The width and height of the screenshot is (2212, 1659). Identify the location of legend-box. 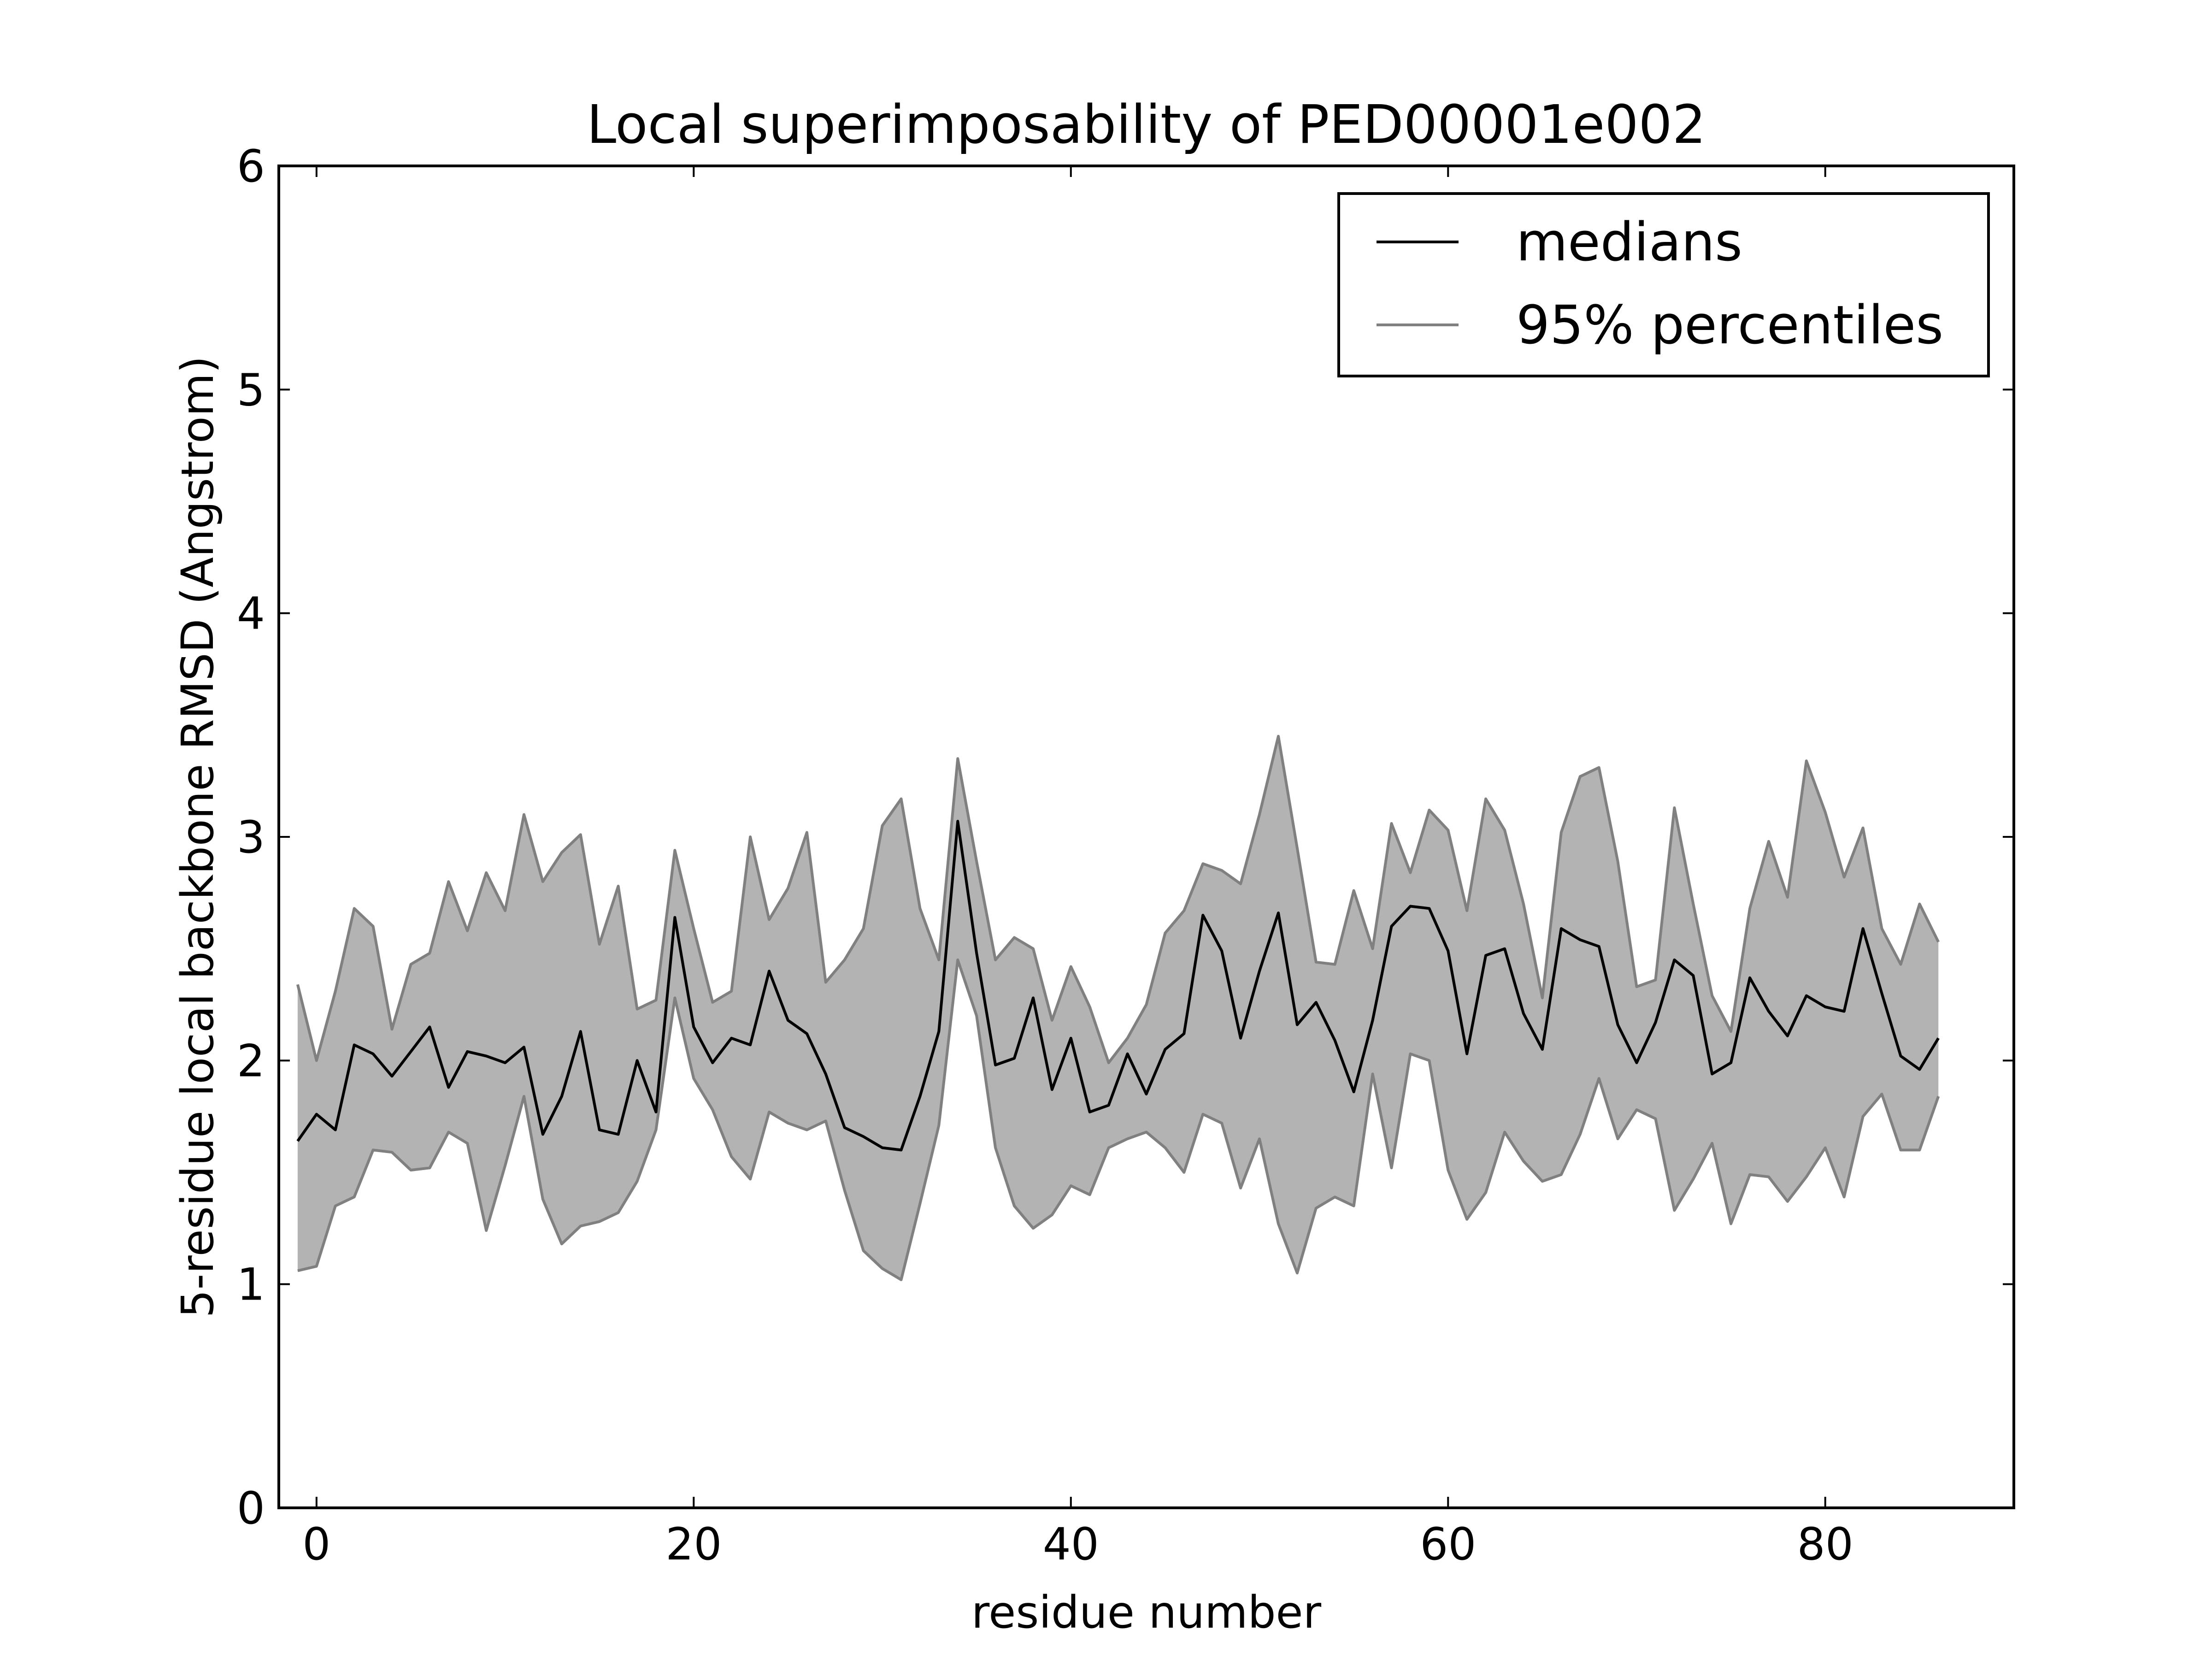
(1663, 284).